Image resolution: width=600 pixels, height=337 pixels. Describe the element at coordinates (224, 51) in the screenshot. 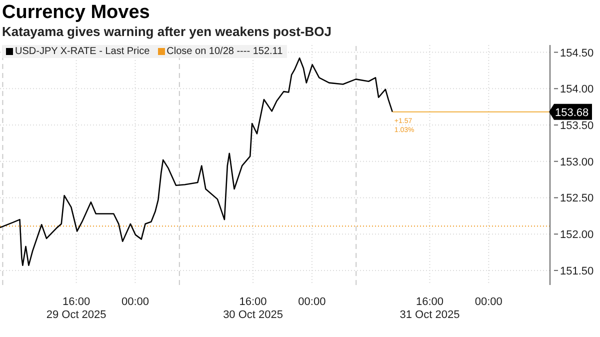

I see `legend-label: Close on 10/28 ---- 152.11` at that location.